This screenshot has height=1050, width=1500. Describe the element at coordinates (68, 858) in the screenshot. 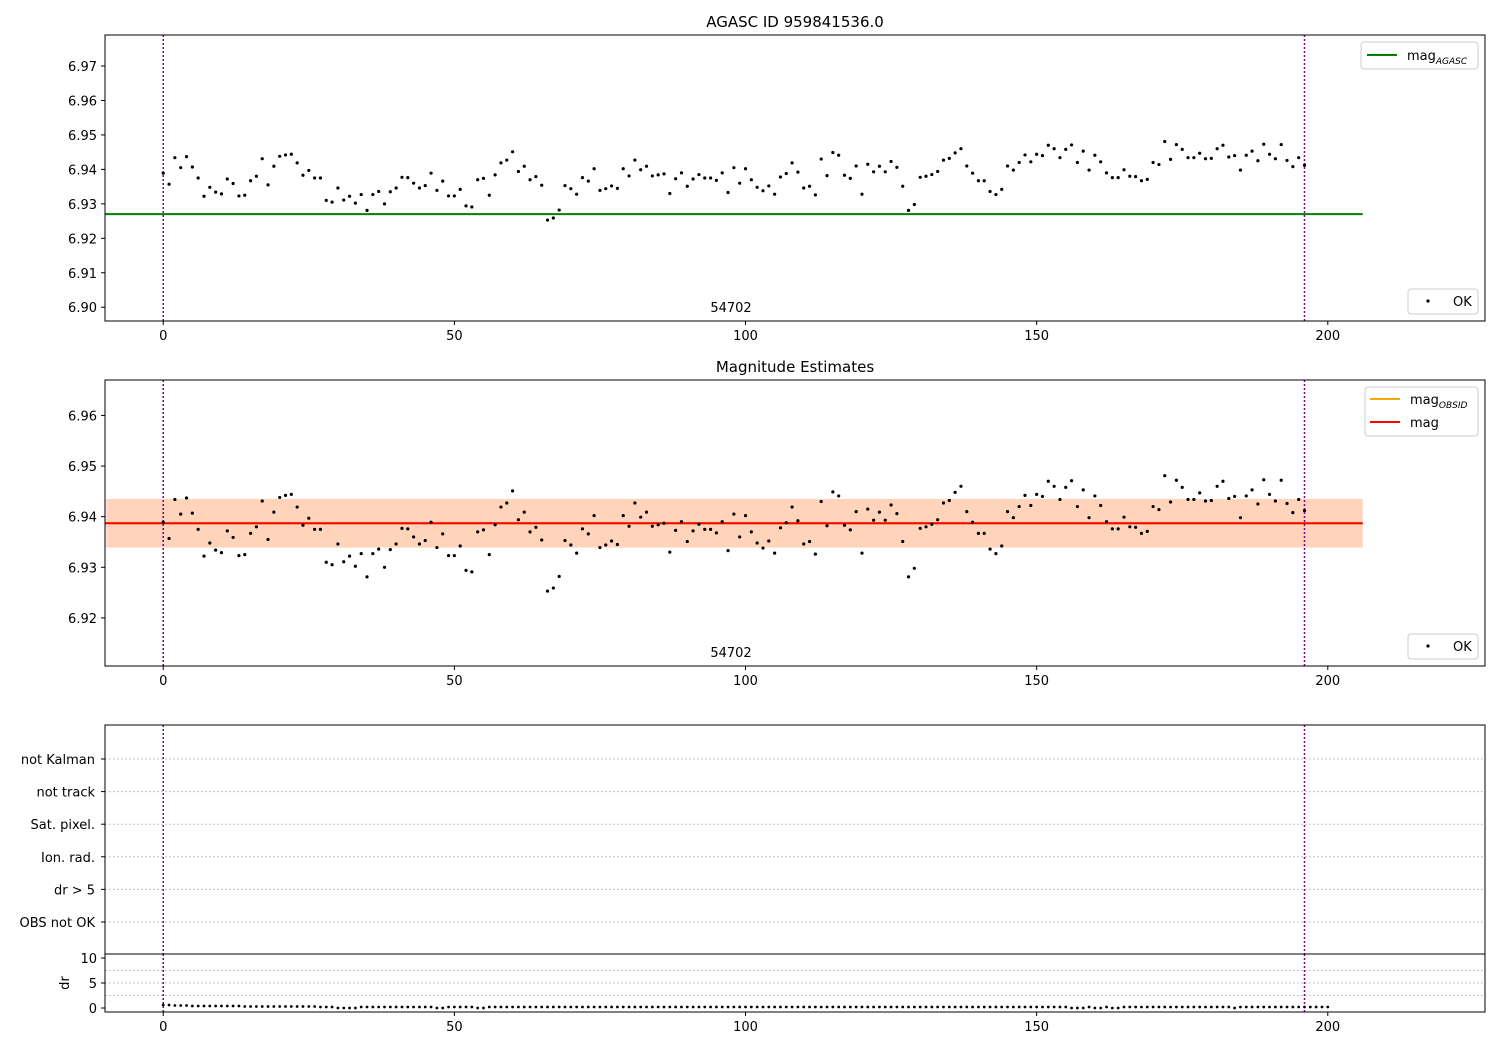

I see `flag-label: Ion. rad.` at that location.